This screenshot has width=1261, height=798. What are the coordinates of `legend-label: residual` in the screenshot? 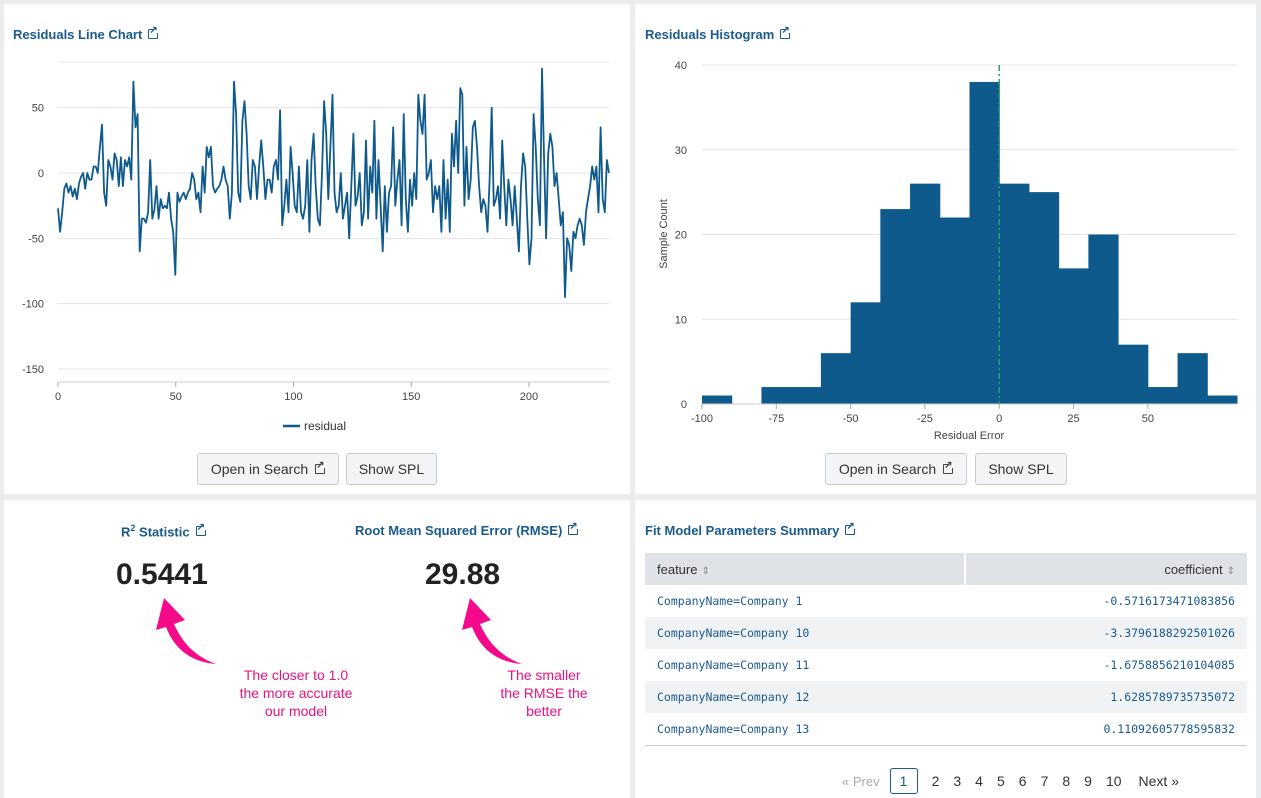 It's located at (325, 426).